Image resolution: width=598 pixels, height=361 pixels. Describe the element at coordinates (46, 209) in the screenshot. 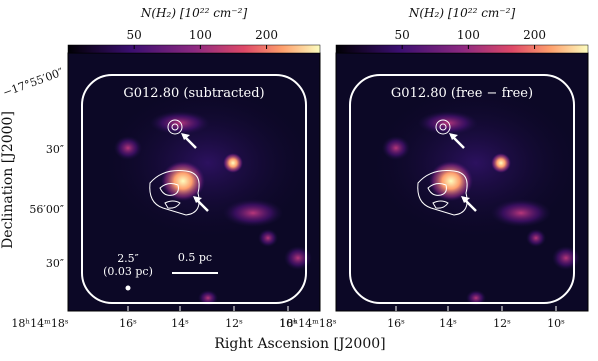

I see `y-tick-label: 56′00″` at that location.